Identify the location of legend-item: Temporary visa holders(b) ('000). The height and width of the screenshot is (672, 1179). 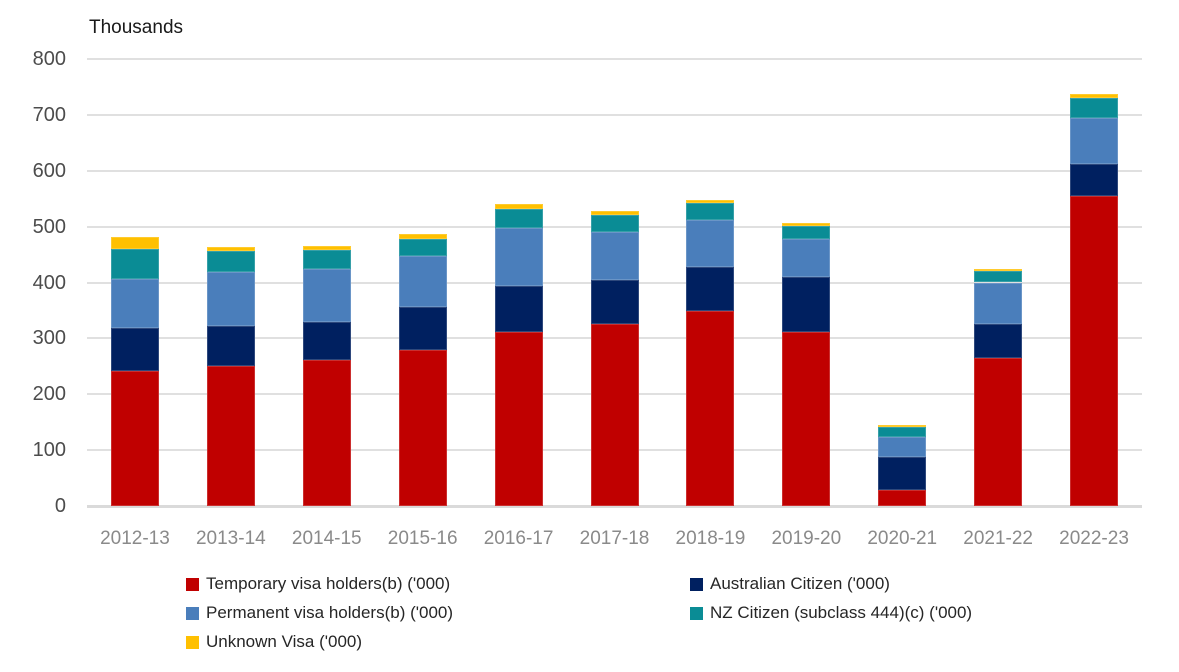
(318, 584).